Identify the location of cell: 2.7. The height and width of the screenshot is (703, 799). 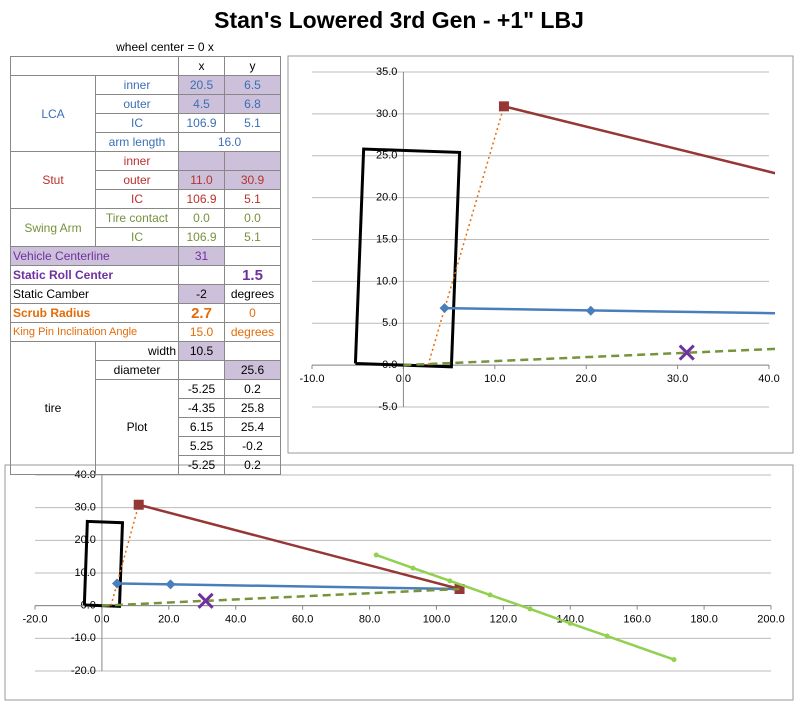
(201, 313).